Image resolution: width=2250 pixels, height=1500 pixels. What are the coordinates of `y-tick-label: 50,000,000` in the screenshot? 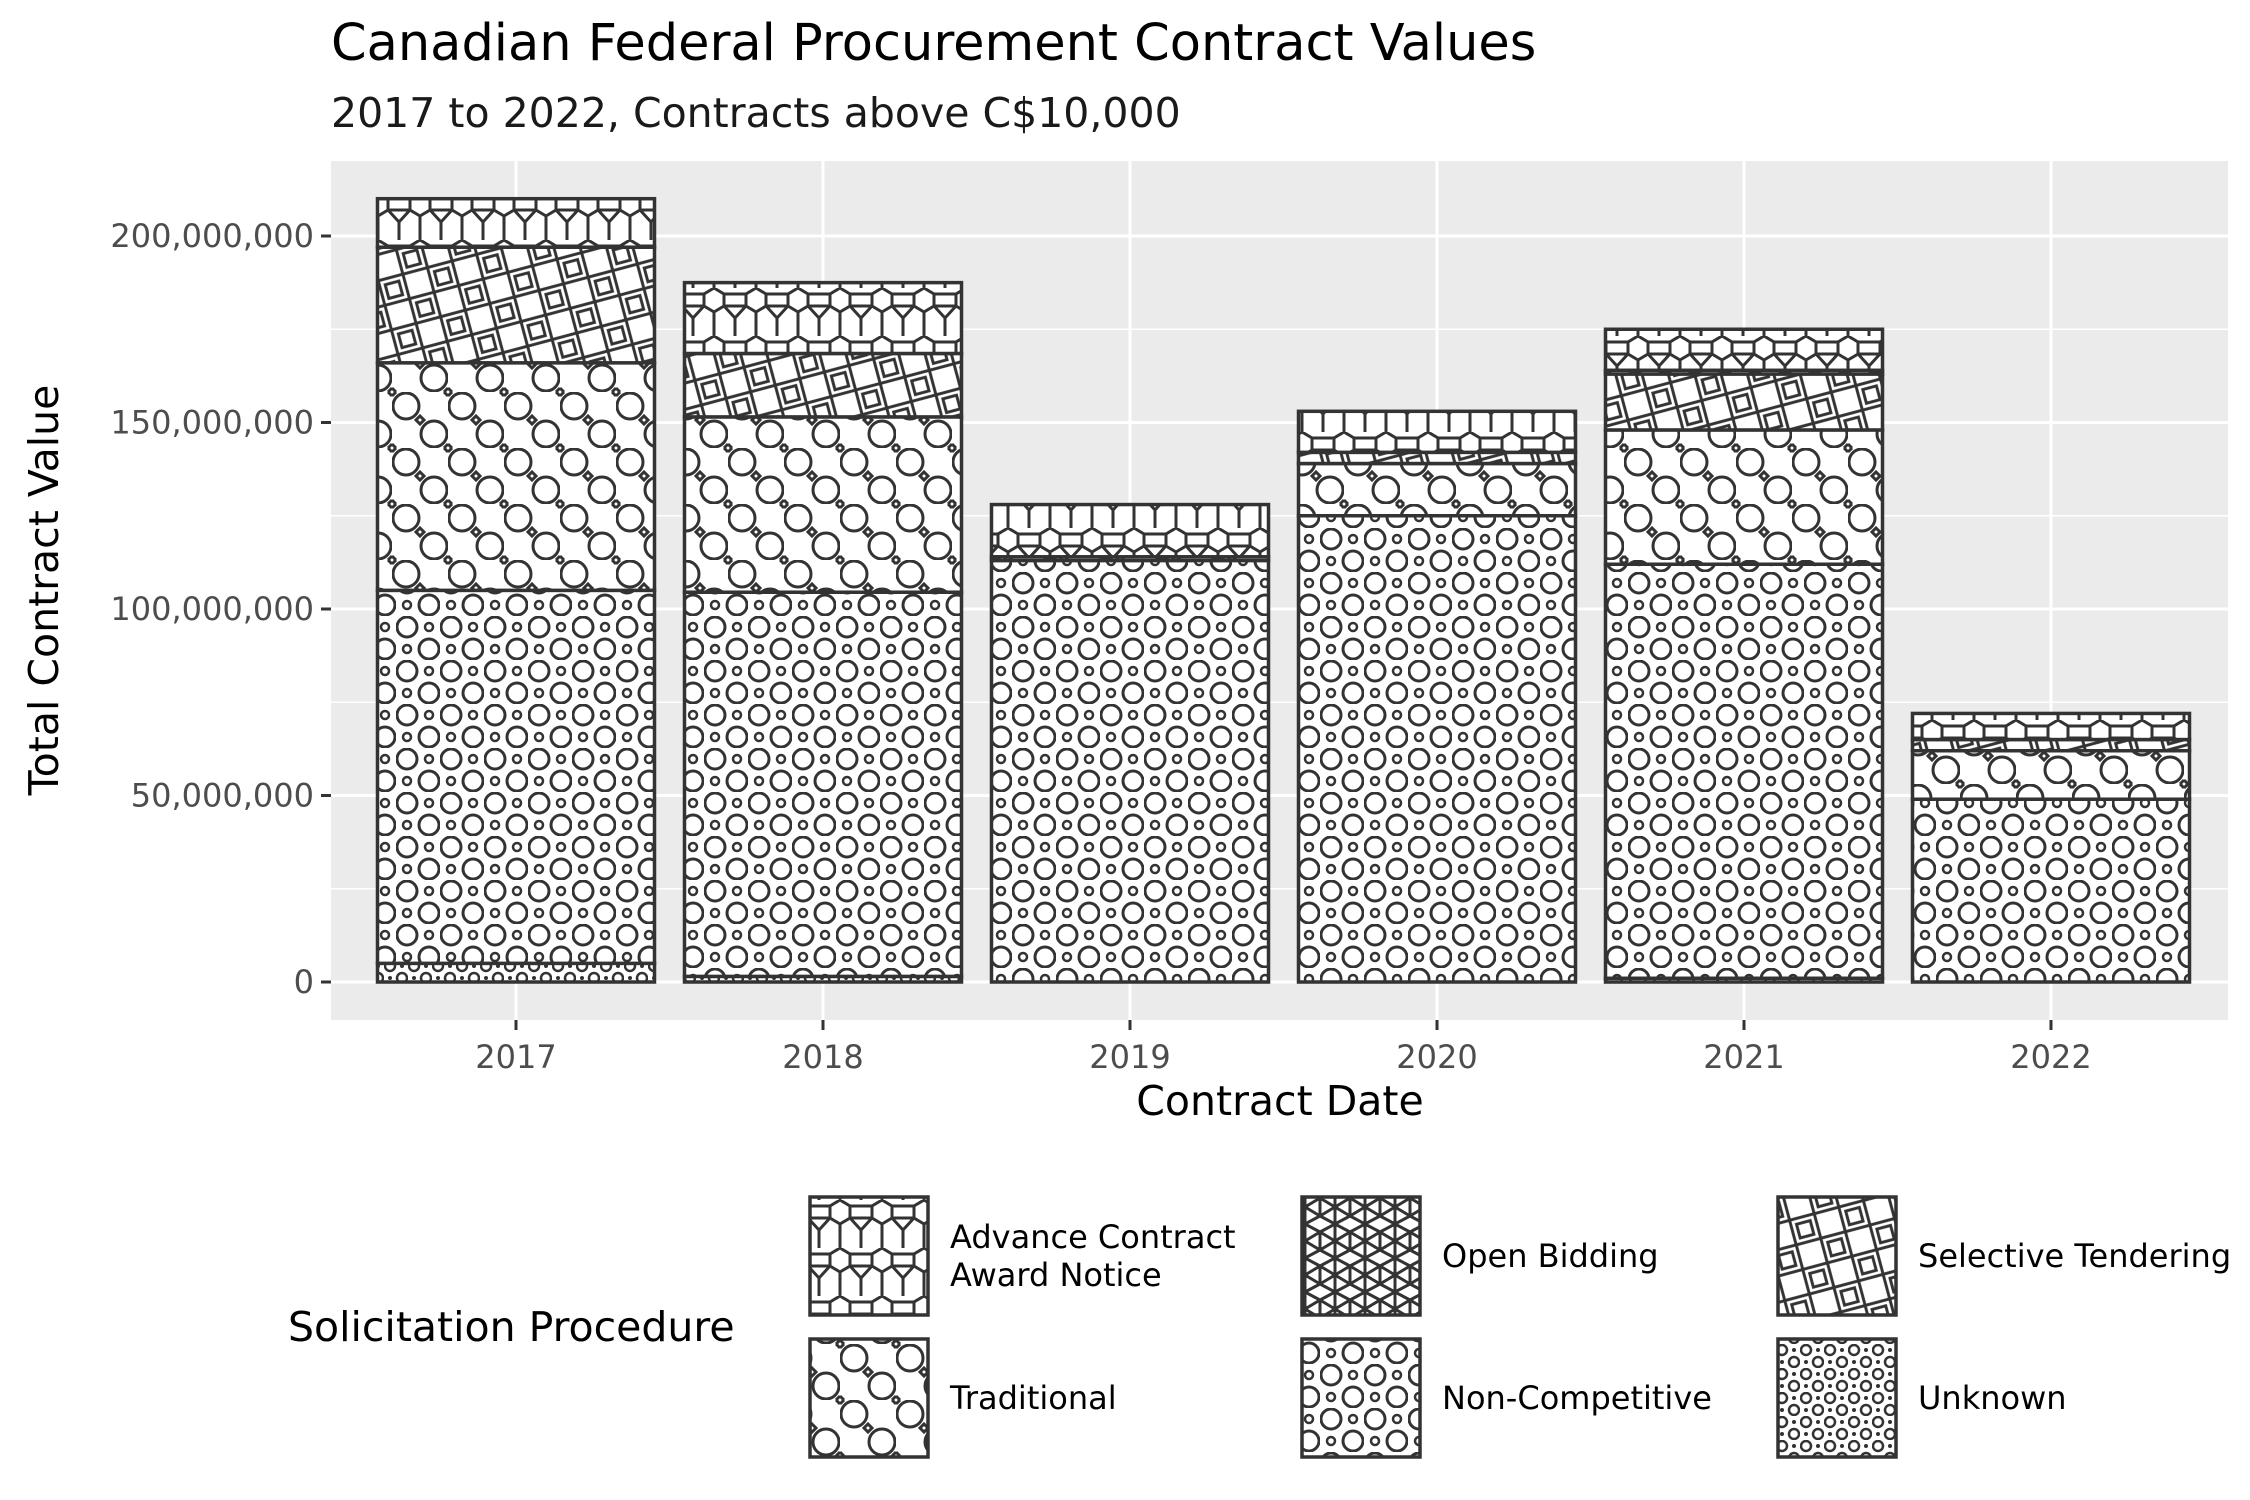 It's located at (222, 796).